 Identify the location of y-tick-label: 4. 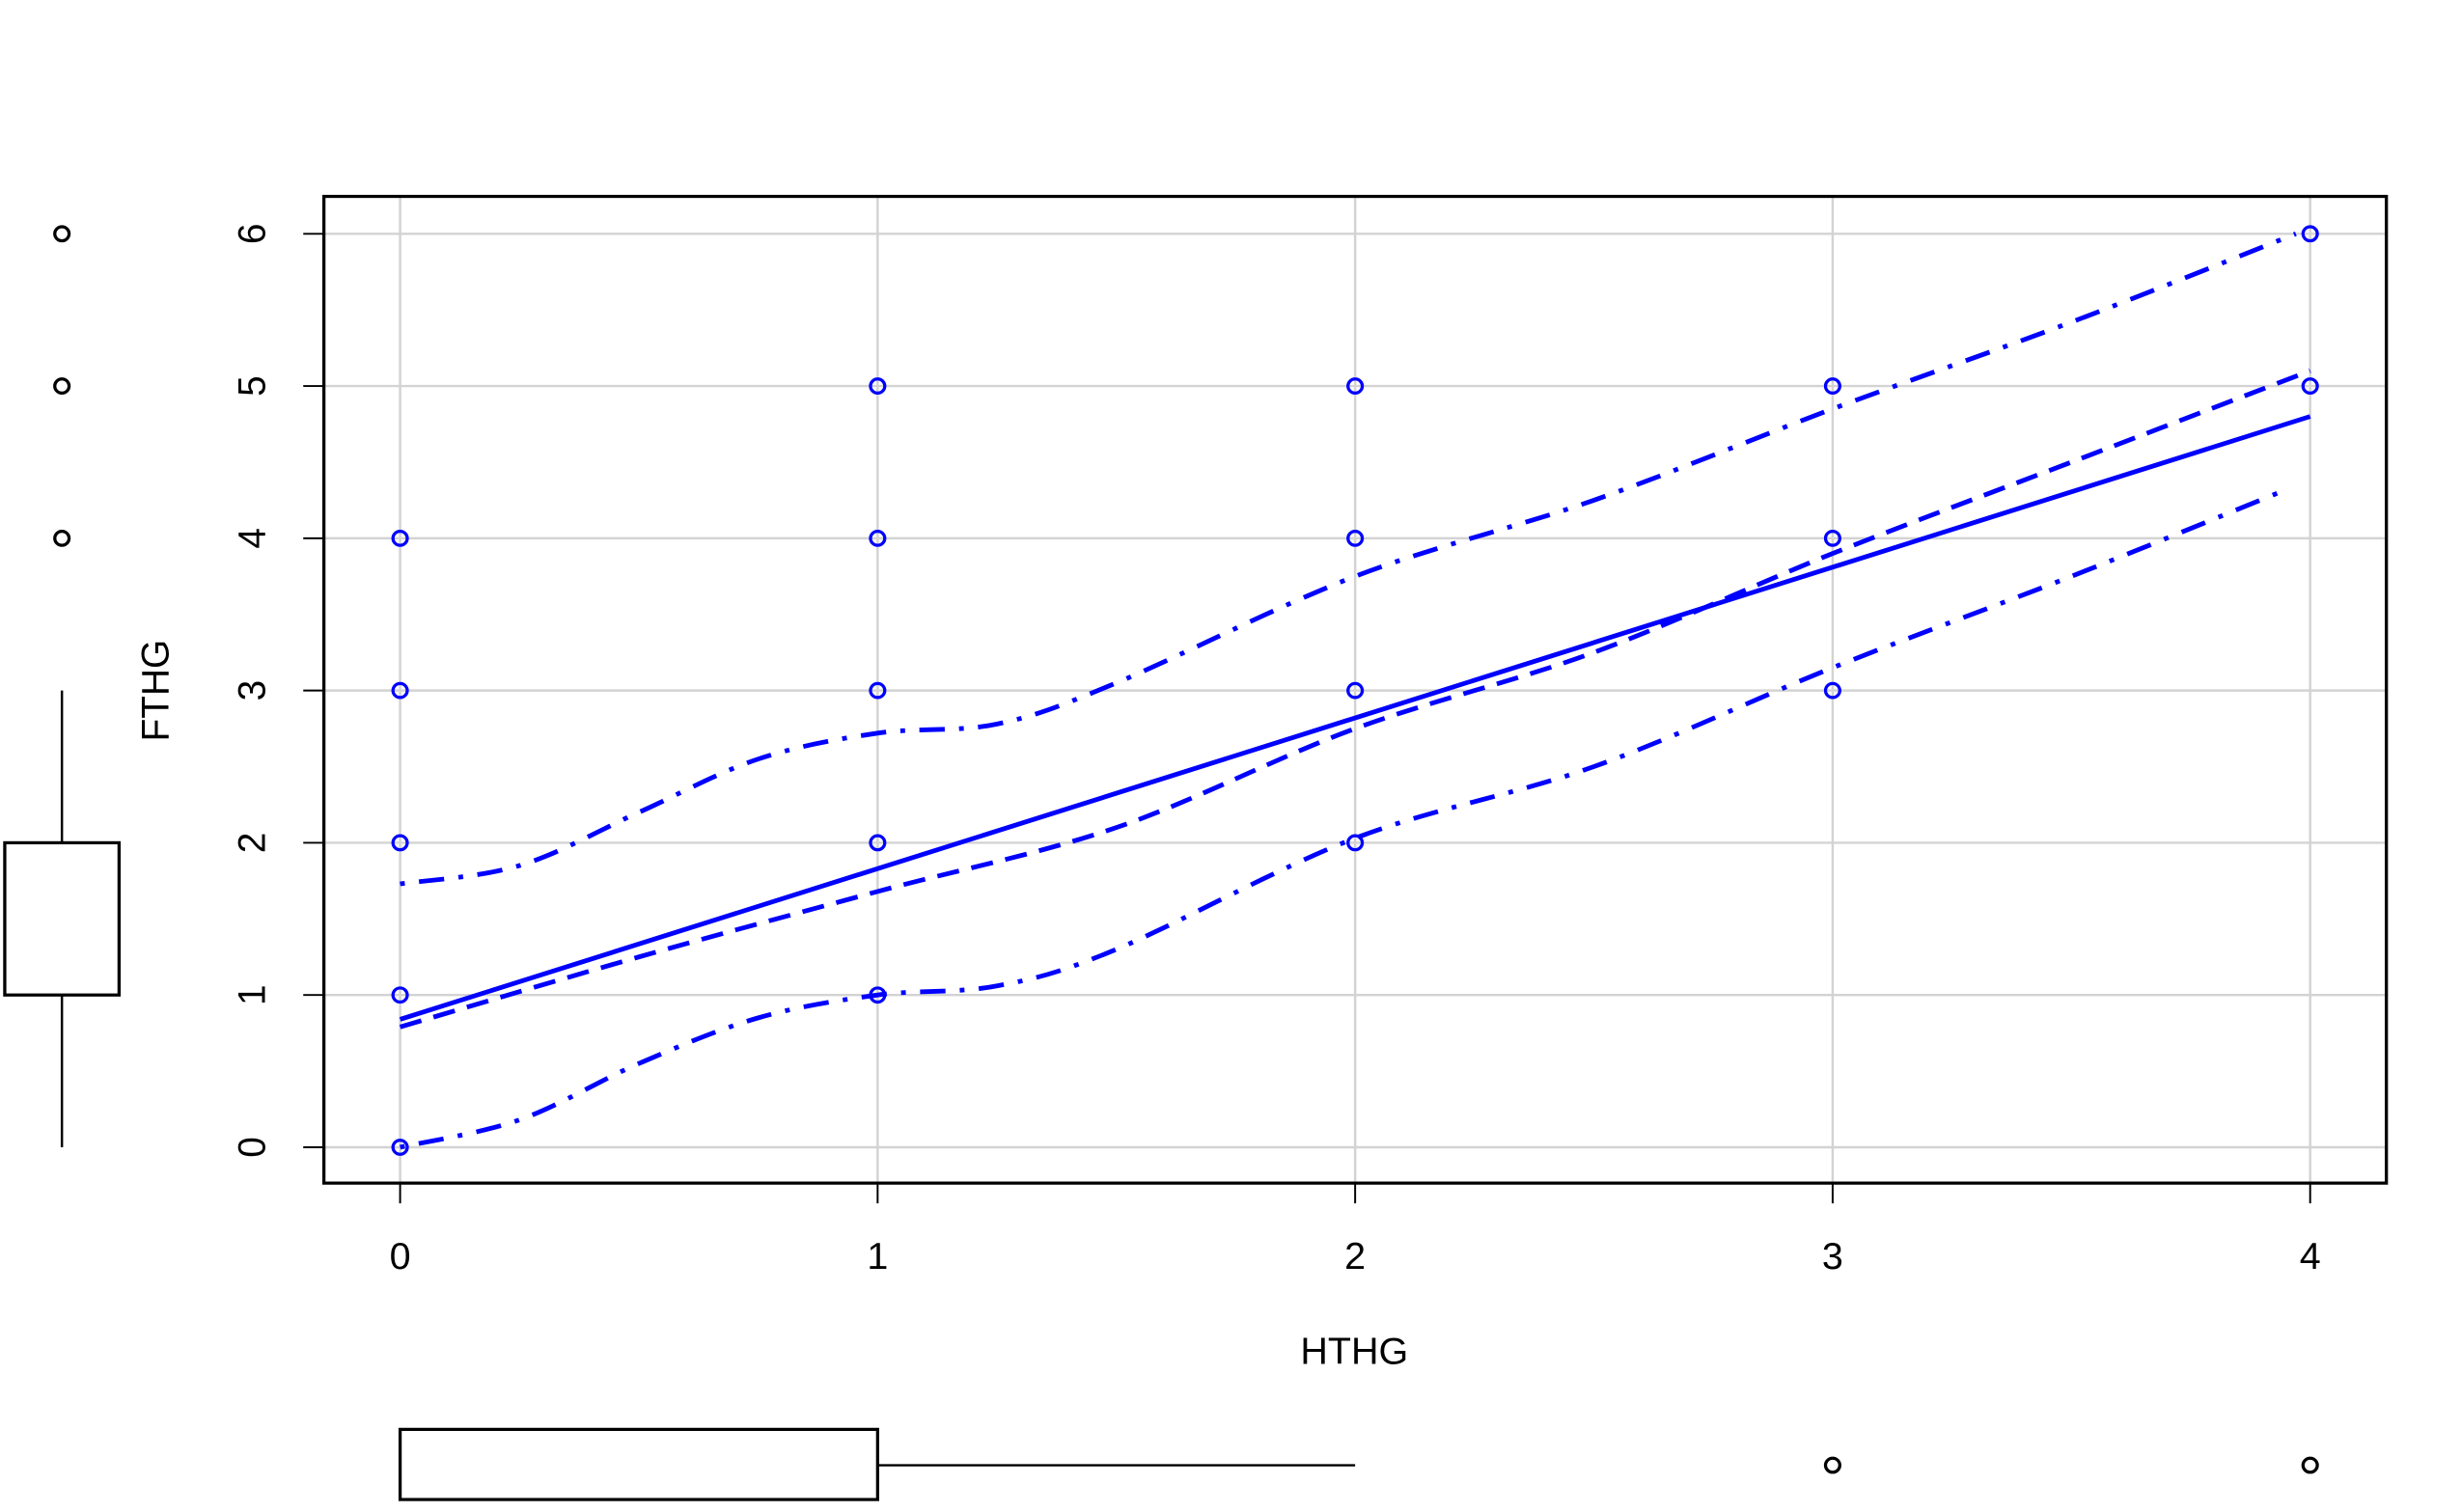
(252, 538).